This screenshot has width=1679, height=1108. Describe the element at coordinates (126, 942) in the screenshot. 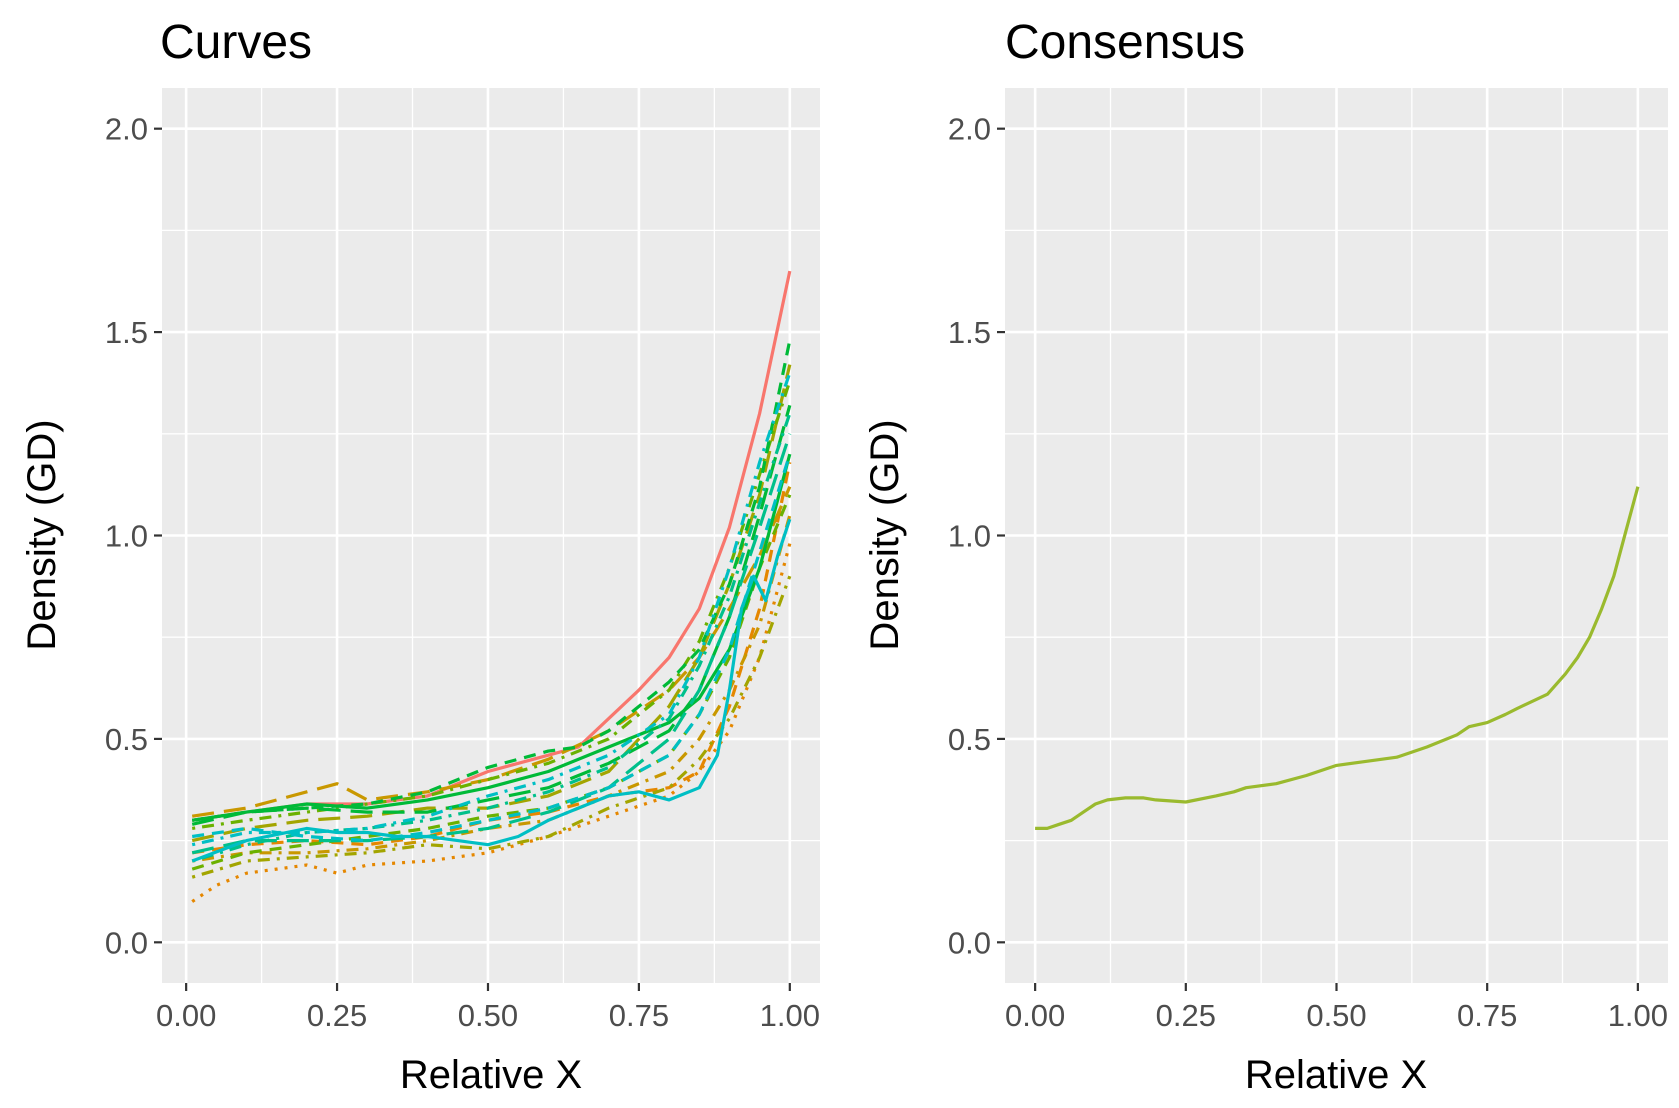

I see `curves-y-tick-label: 0.0` at that location.